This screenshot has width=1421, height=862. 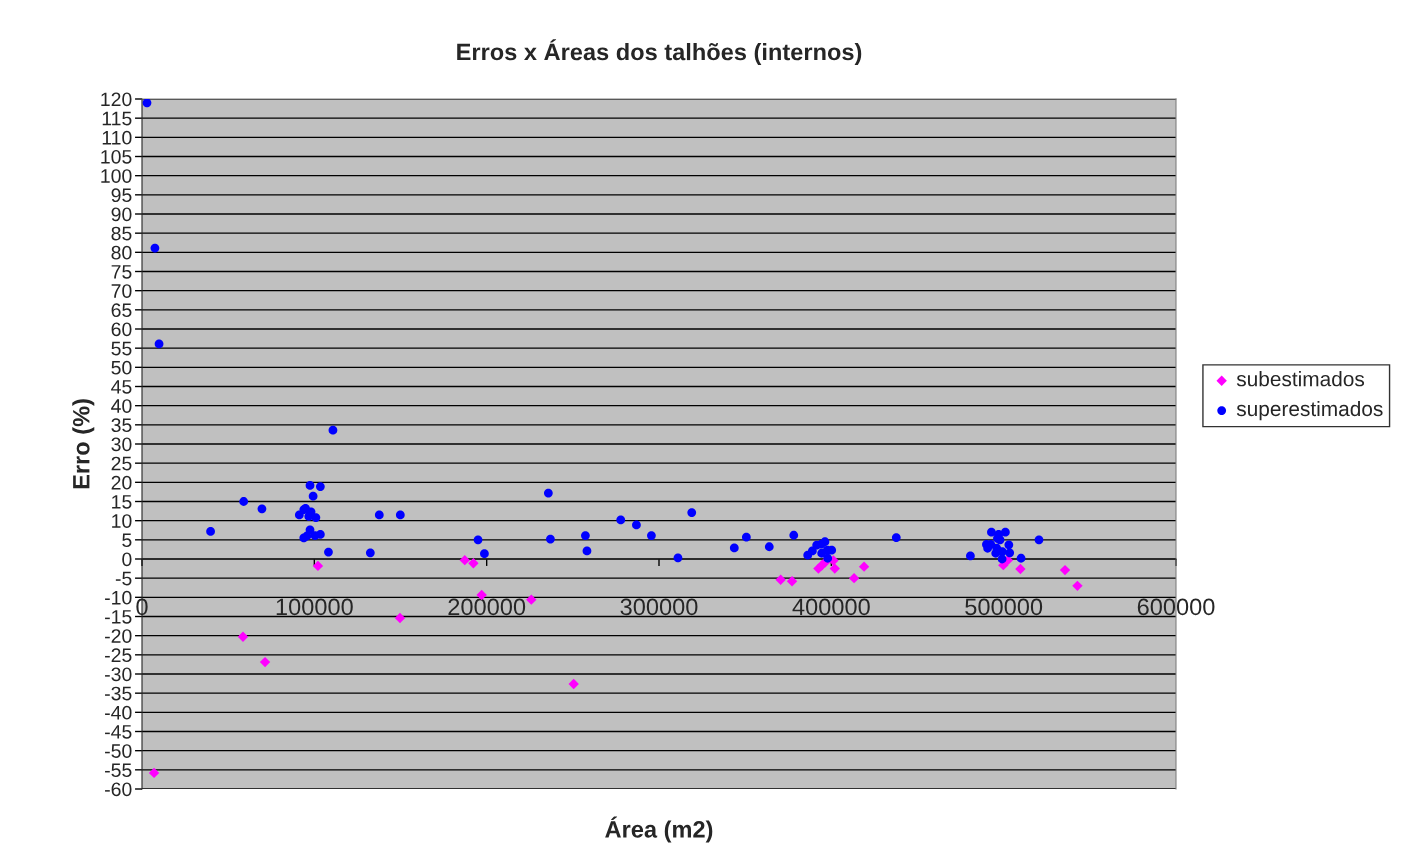 I want to click on x-tick-label: 200000, so click(x=487, y=607).